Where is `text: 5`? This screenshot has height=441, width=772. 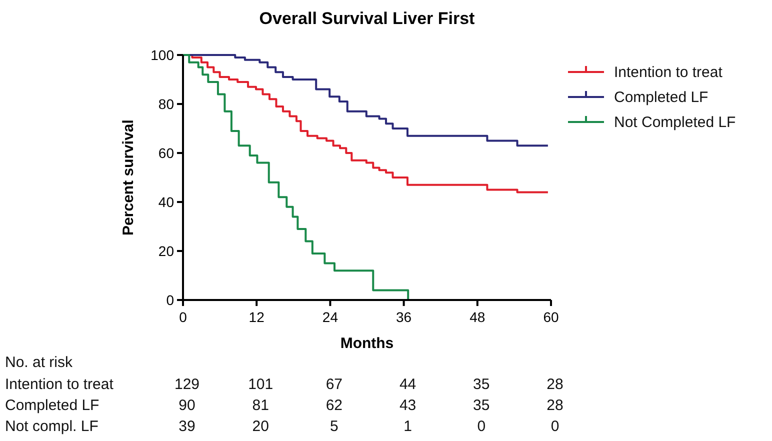 text: 5 is located at coordinates (334, 426).